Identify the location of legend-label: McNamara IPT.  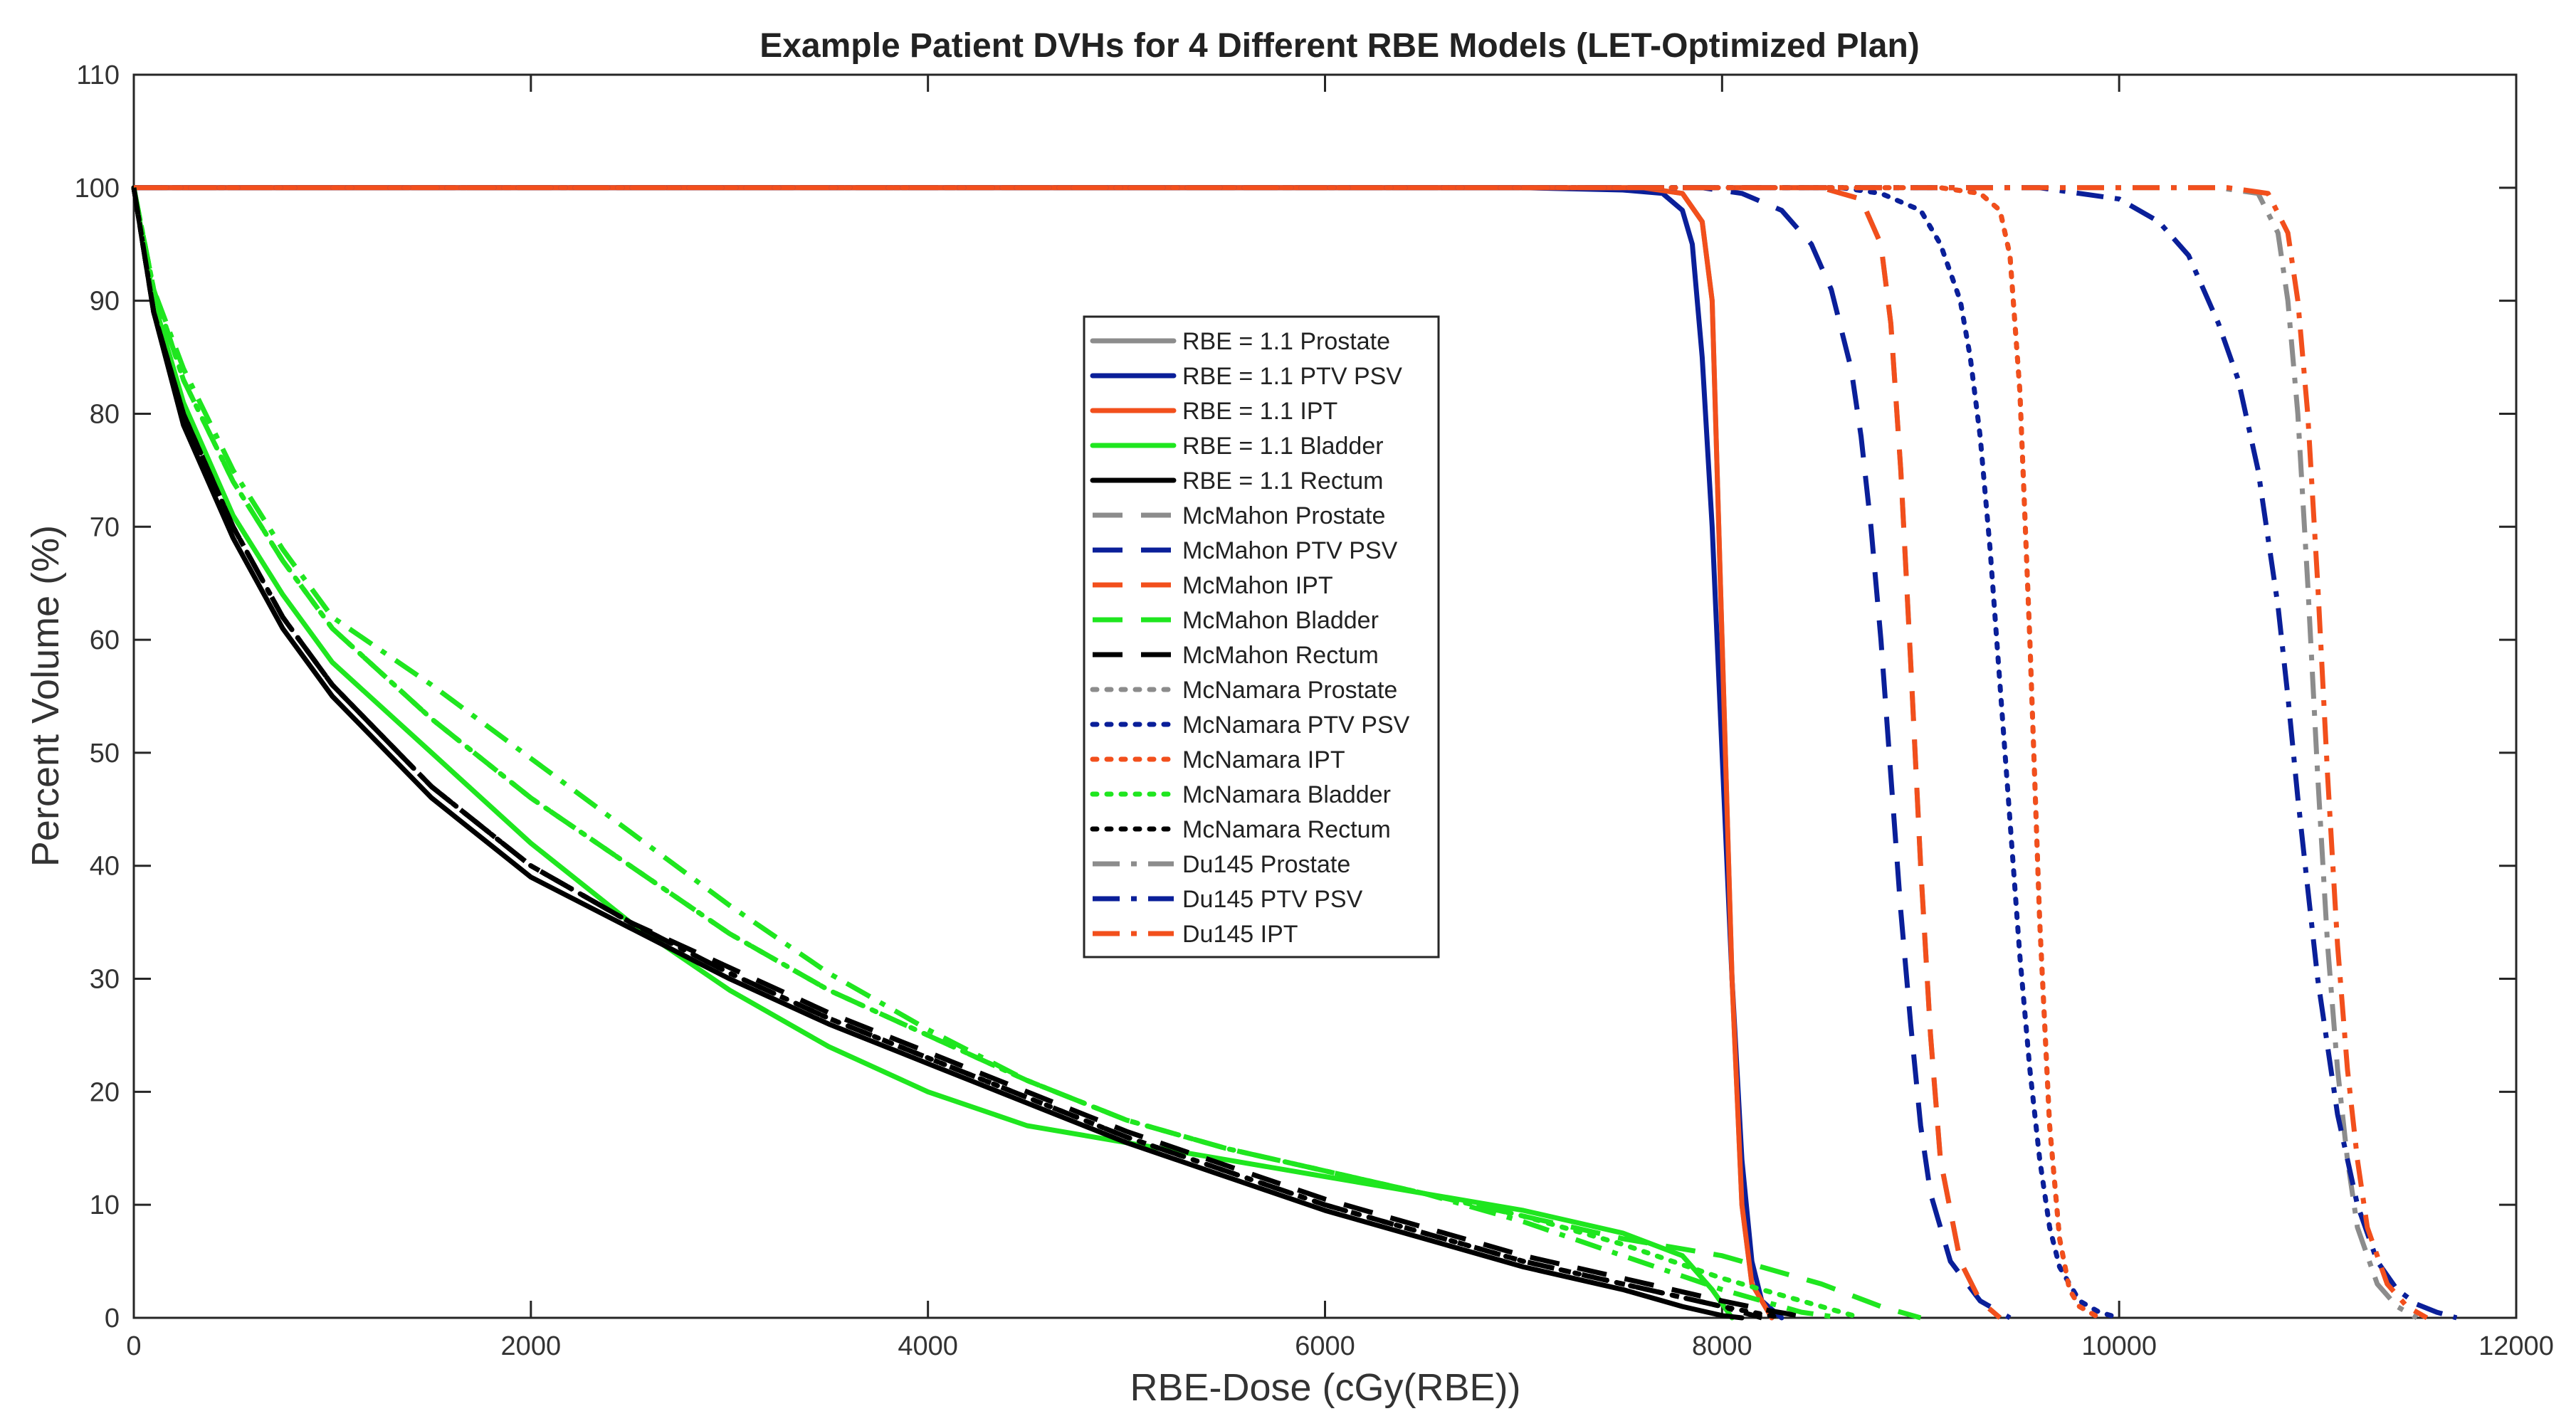
(1263, 759).